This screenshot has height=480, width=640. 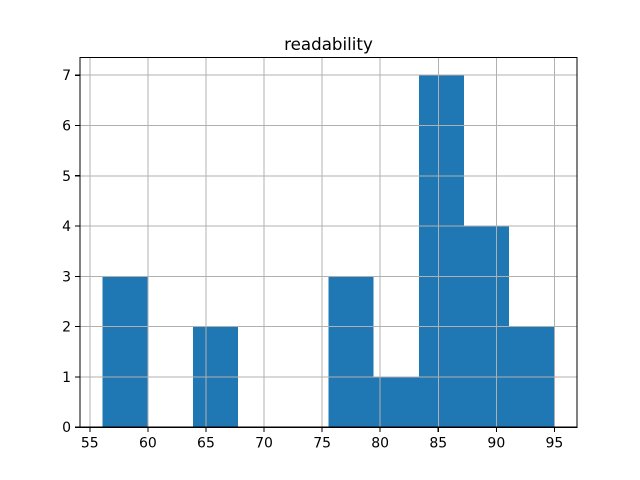 I want to click on y-tick-label: 4, so click(x=66, y=227).